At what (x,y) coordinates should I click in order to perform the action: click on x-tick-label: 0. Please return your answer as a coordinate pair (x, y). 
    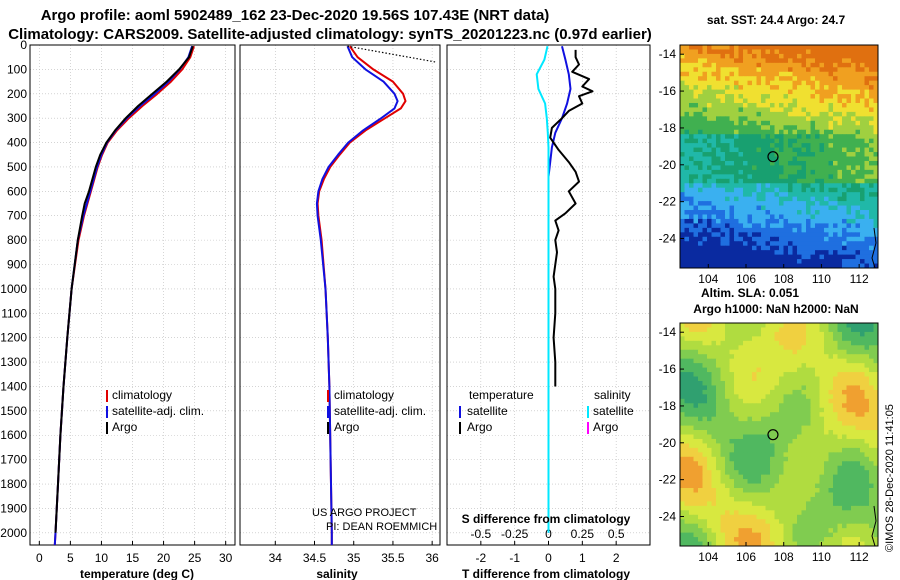
    Looking at the image, I should click on (39, 558).